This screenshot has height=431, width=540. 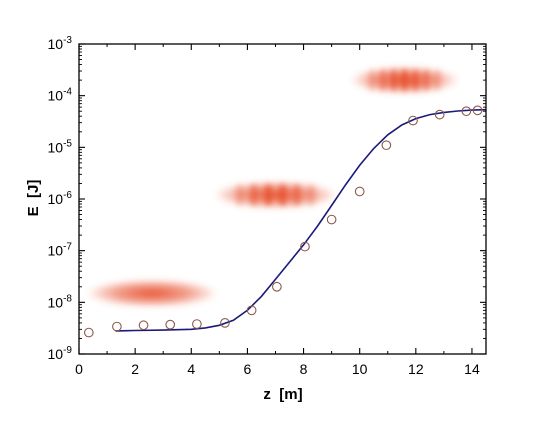 I want to click on bunch-high, so click(x=404, y=80).